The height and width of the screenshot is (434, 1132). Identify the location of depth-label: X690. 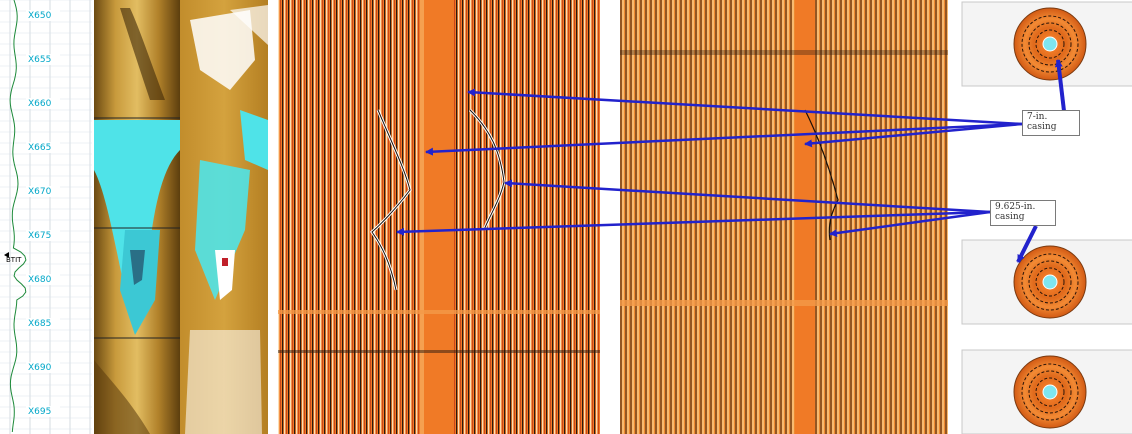
(40, 368).